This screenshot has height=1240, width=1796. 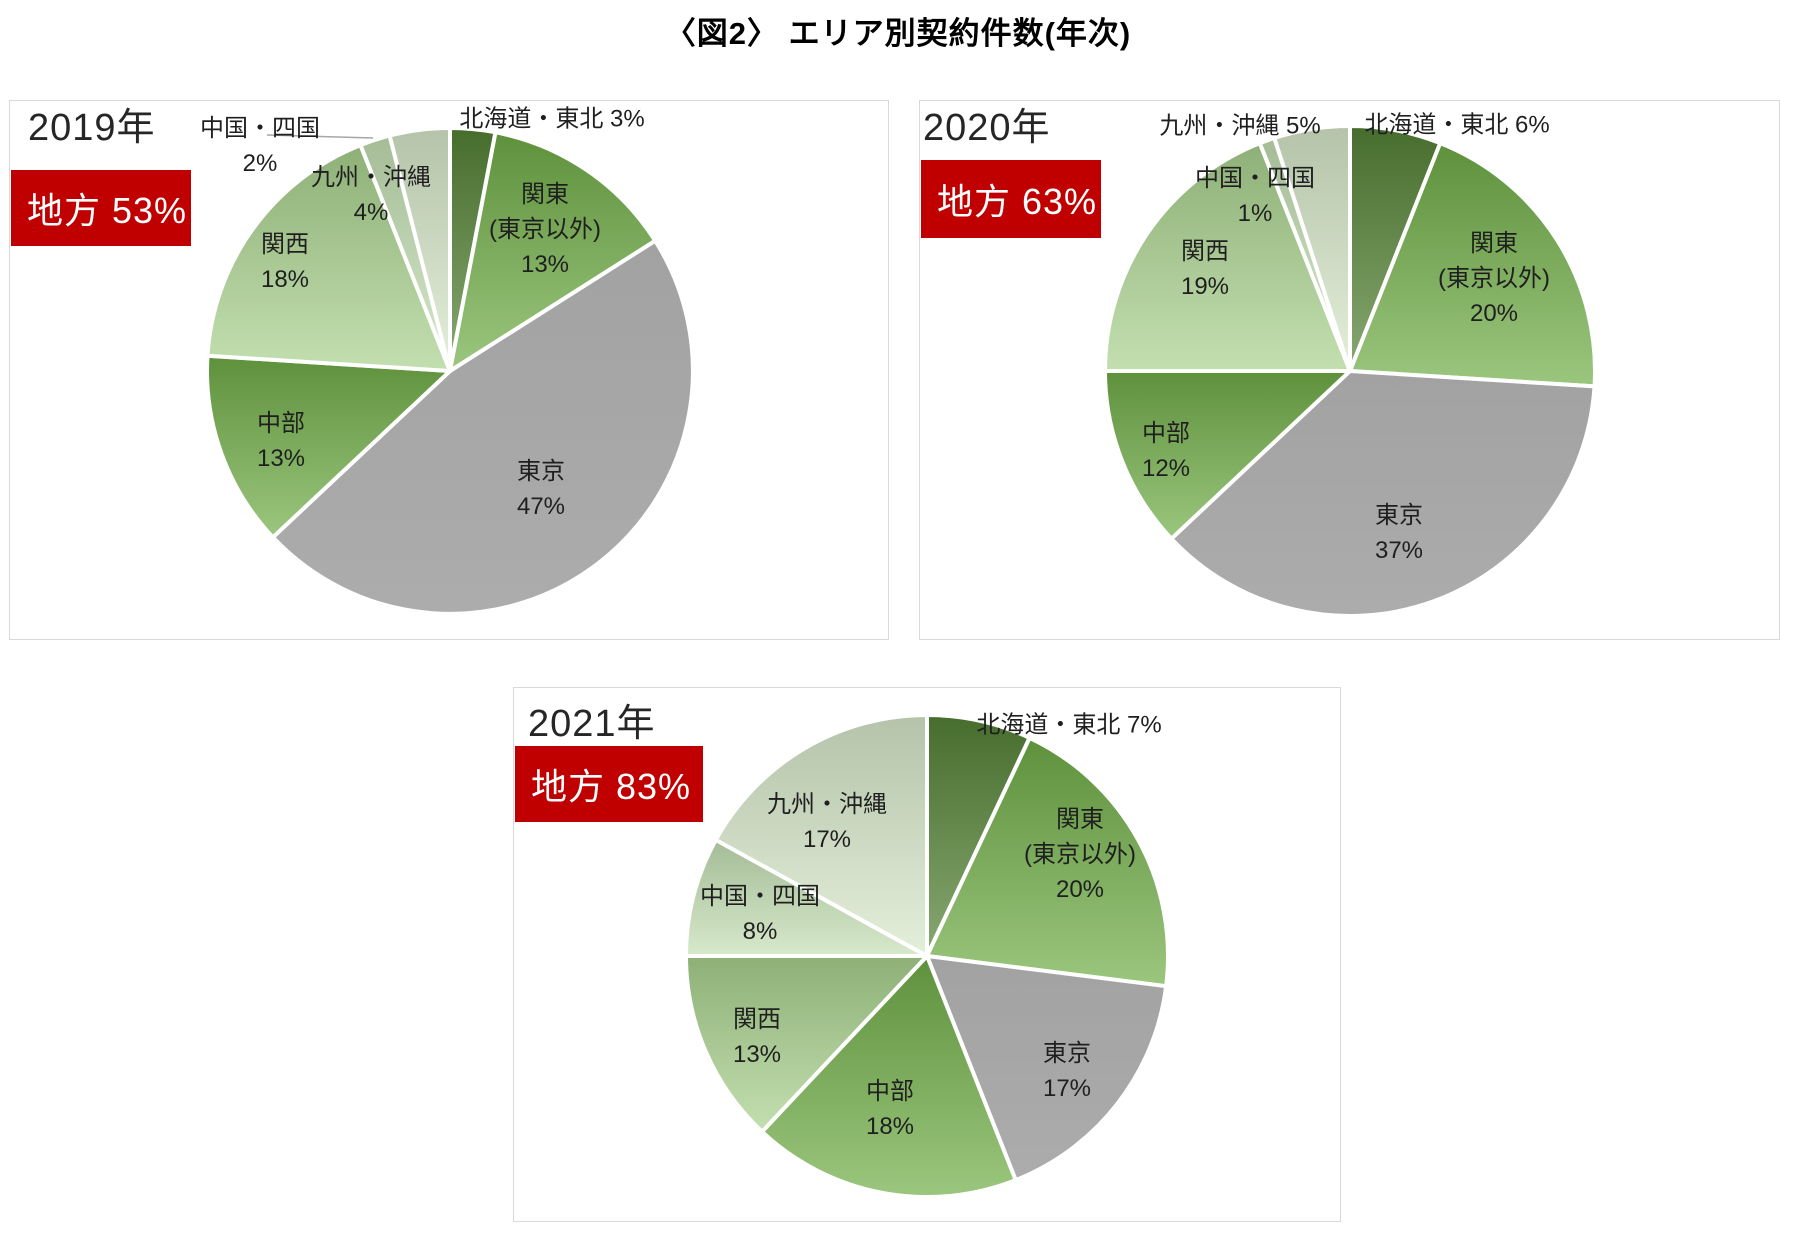 I want to click on chart-year-2019: 2019年, so click(x=92, y=128).